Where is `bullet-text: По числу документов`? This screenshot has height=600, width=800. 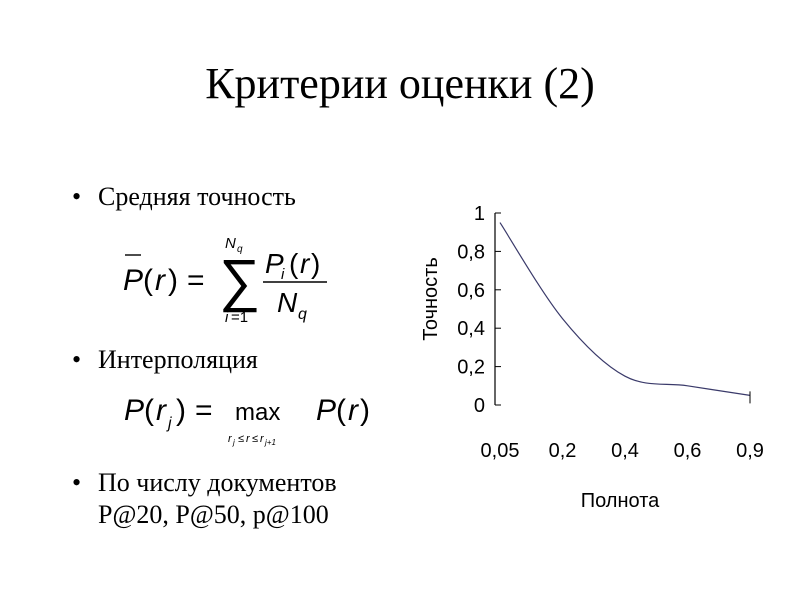 bullet-text: По числу документов is located at coordinates (217, 482).